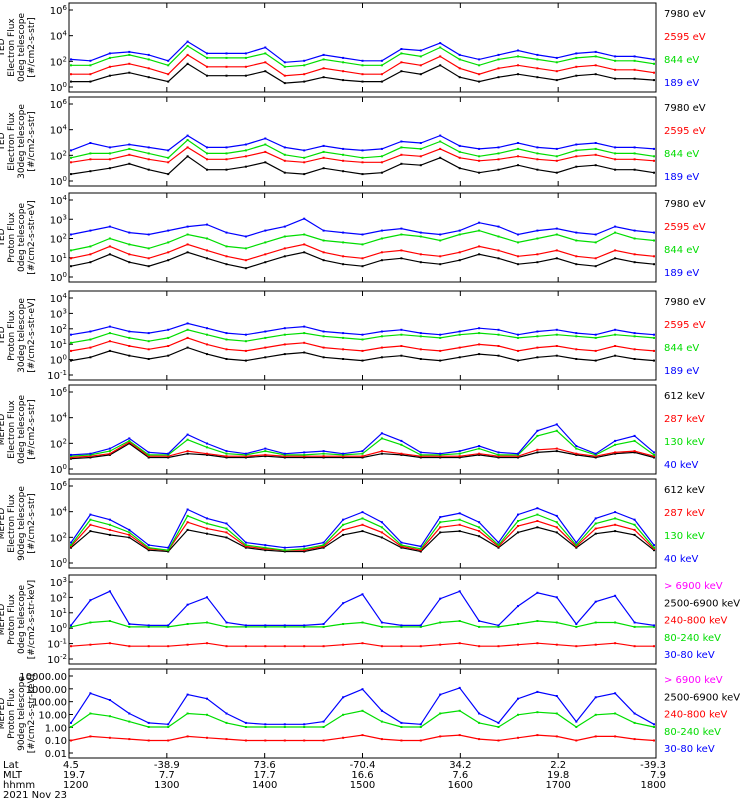 Image resolution: width=750 pixels, height=800 pixels. I want to click on x-lat-value: 4.5, so click(71, 765).